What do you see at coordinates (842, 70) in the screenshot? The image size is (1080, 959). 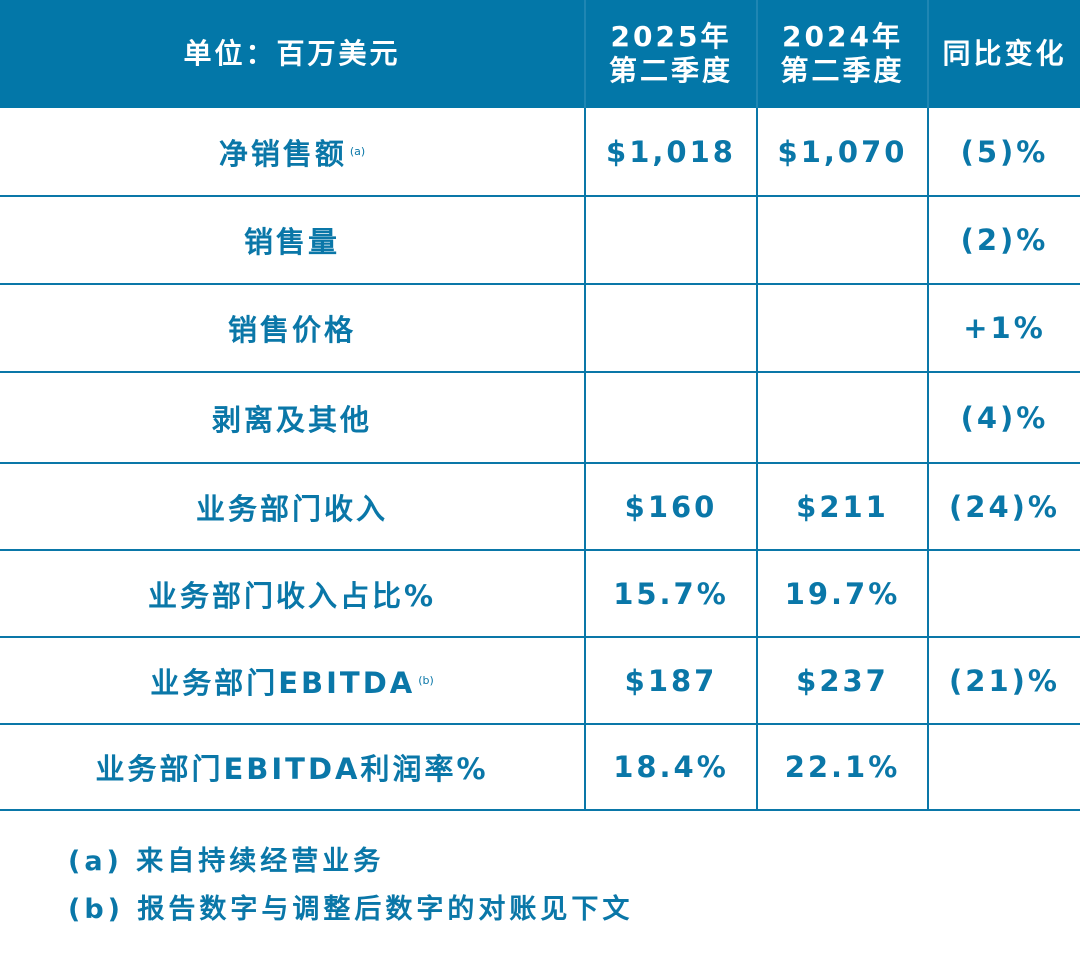 I see `header-2024-quarter: 第二季度` at bounding box center [842, 70].